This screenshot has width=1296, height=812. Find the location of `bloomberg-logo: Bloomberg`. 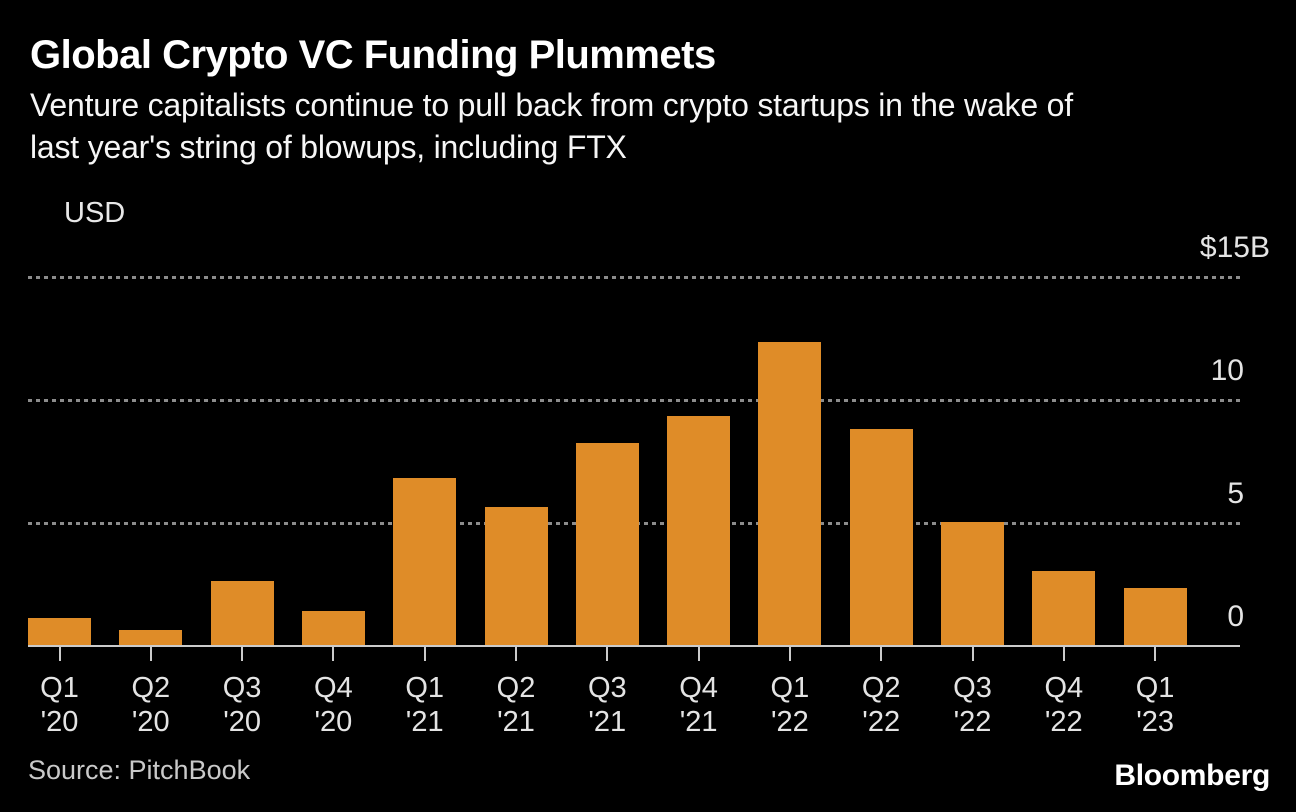

bloomberg-logo: Bloomberg is located at coordinates (1192, 775).